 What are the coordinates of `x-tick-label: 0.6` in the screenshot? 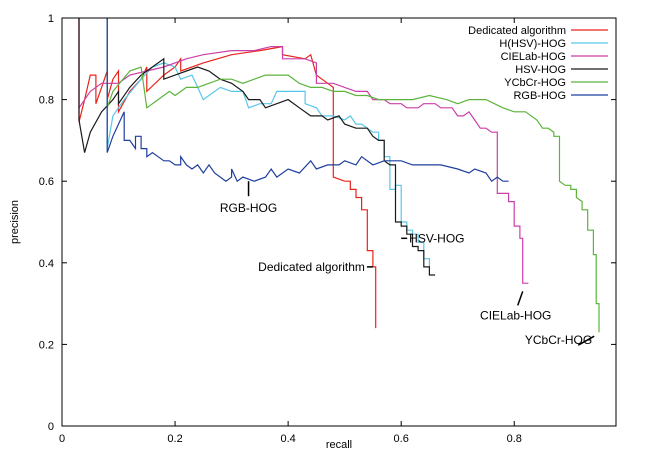 It's located at (401, 439).